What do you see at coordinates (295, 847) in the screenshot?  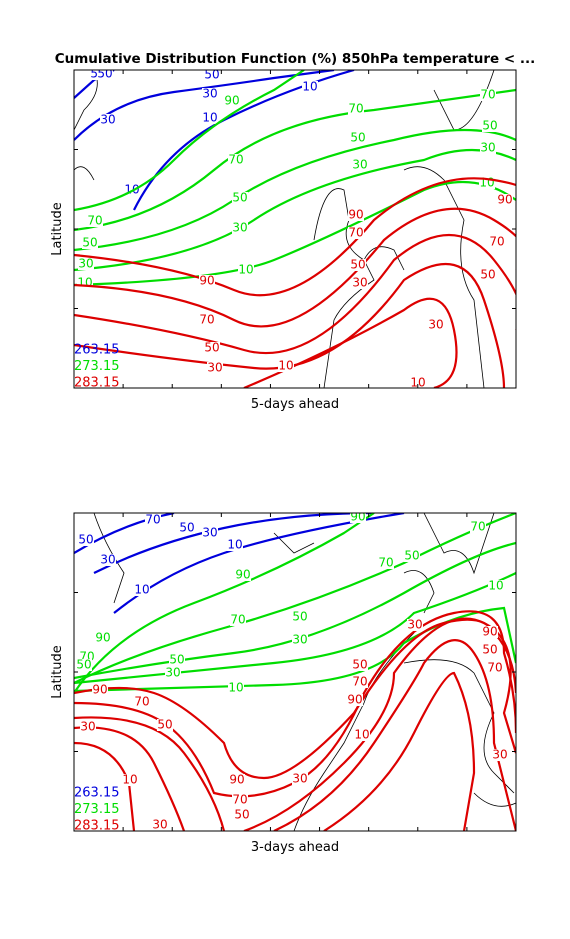 I see `x-axis-label: 3-days ahead` at bounding box center [295, 847].